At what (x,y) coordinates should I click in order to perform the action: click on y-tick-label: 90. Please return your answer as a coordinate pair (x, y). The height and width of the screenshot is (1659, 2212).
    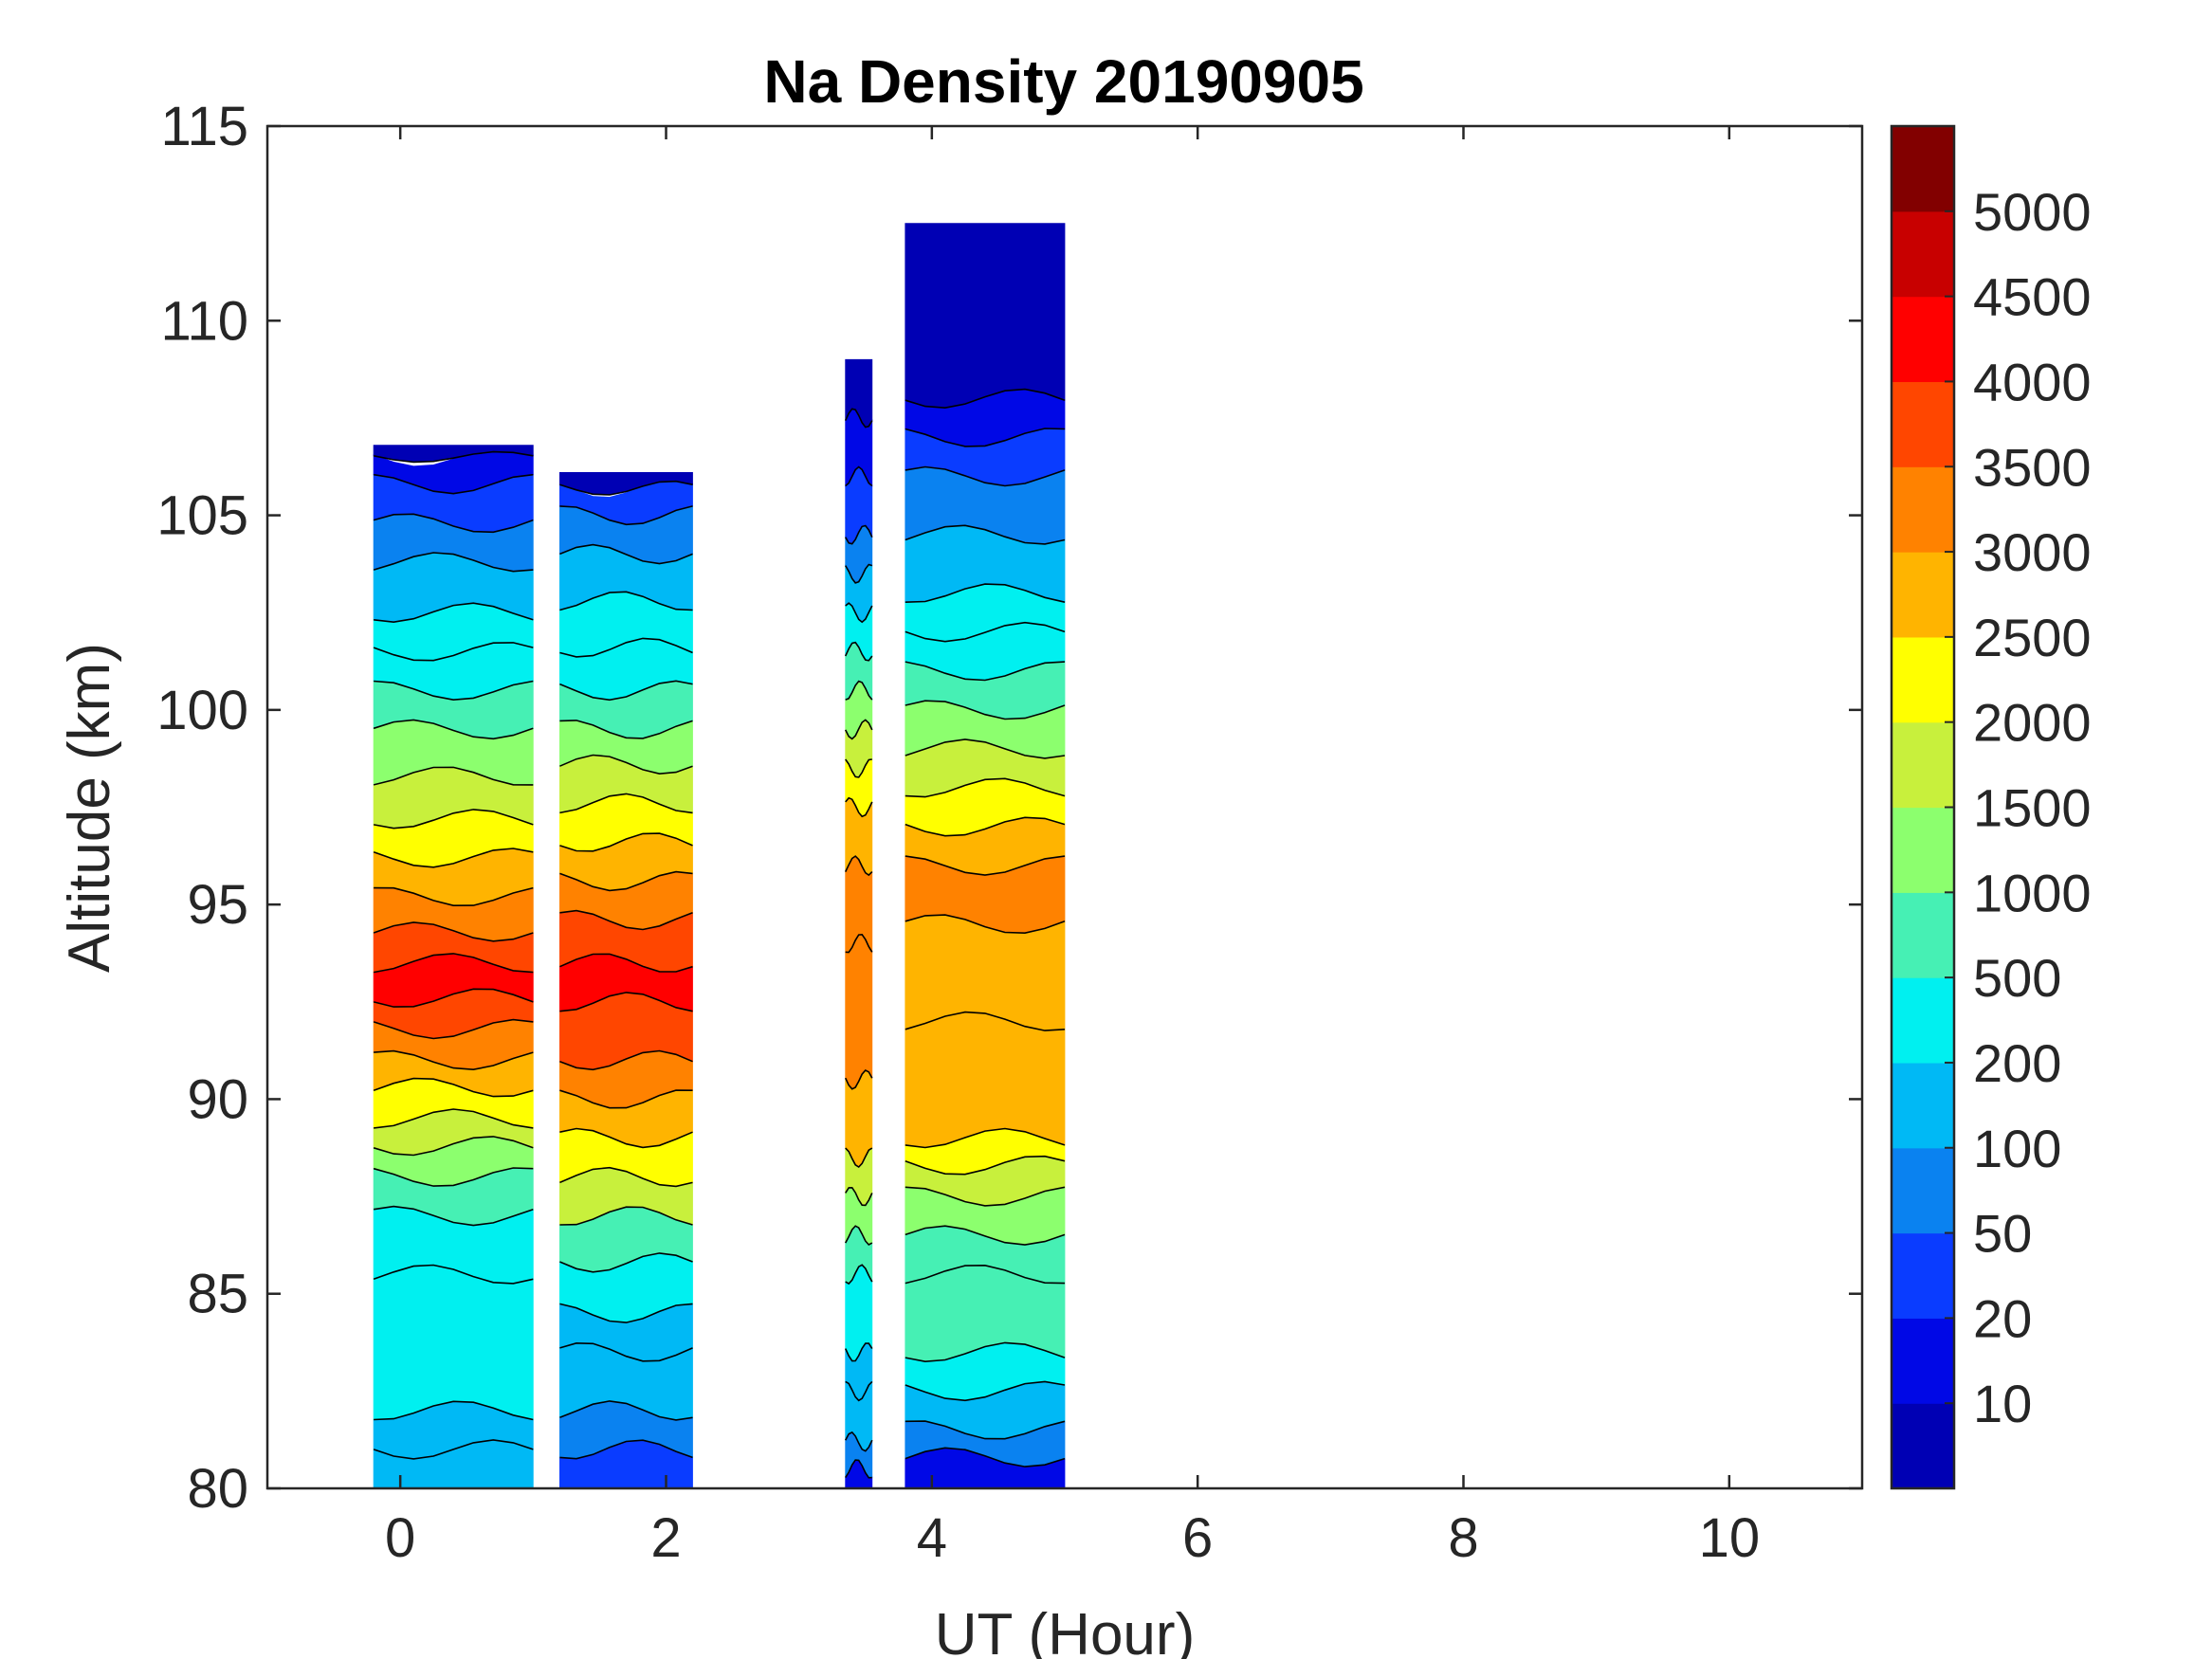
    Looking at the image, I should click on (217, 1099).